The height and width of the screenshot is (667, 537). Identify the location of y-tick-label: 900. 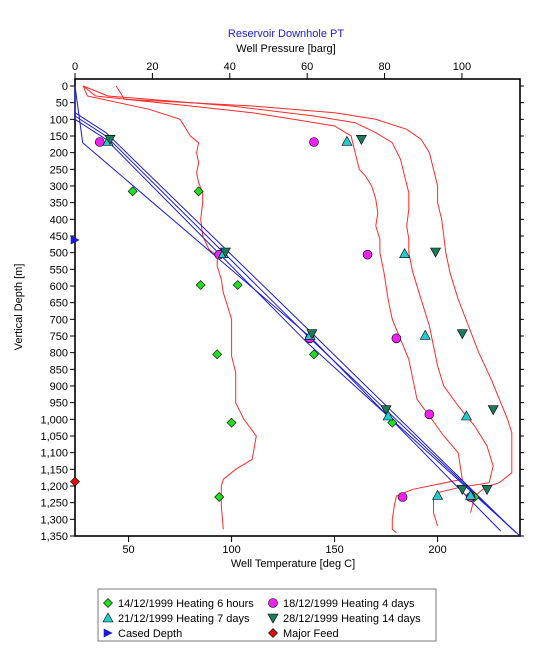
(59, 387).